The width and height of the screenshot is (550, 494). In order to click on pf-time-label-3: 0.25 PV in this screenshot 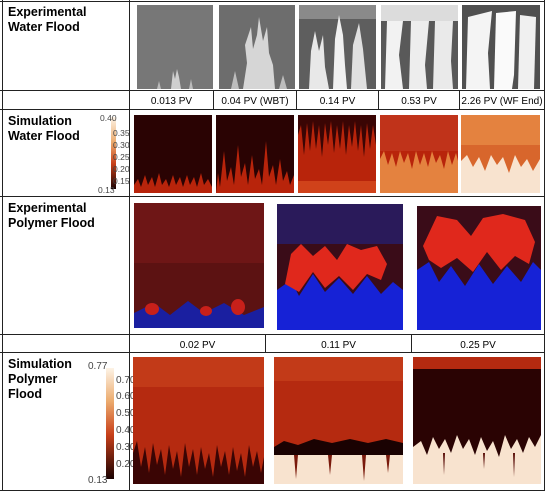, I will do `click(478, 345)`.